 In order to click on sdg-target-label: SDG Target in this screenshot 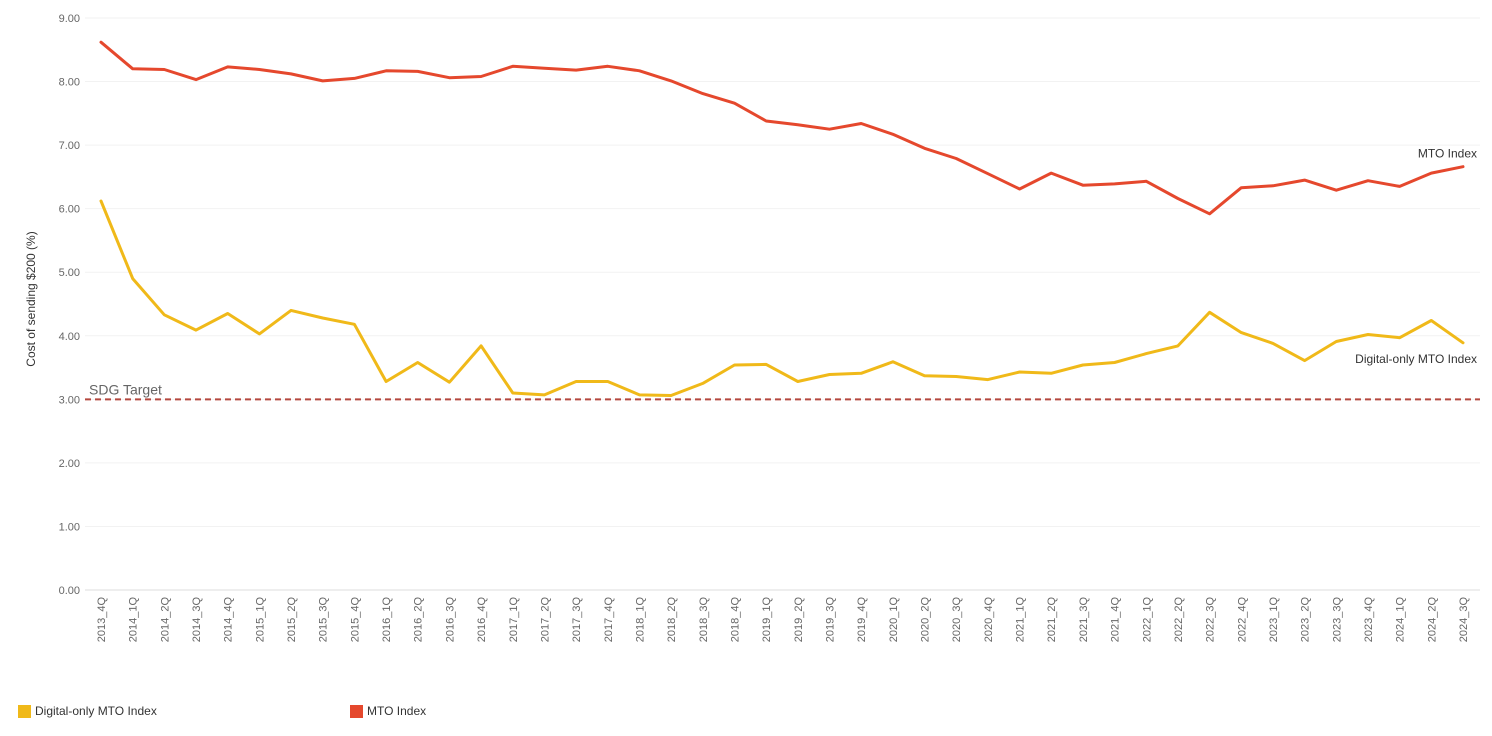, I will do `click(125, 389)`.